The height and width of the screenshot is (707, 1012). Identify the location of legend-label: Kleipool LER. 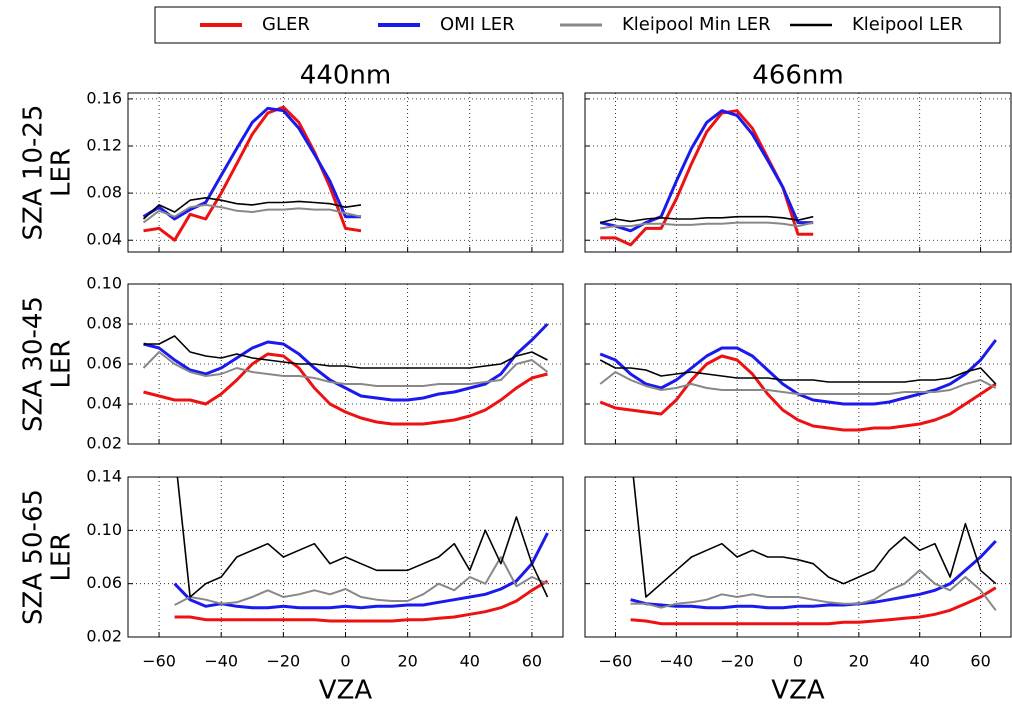
(907, 24).